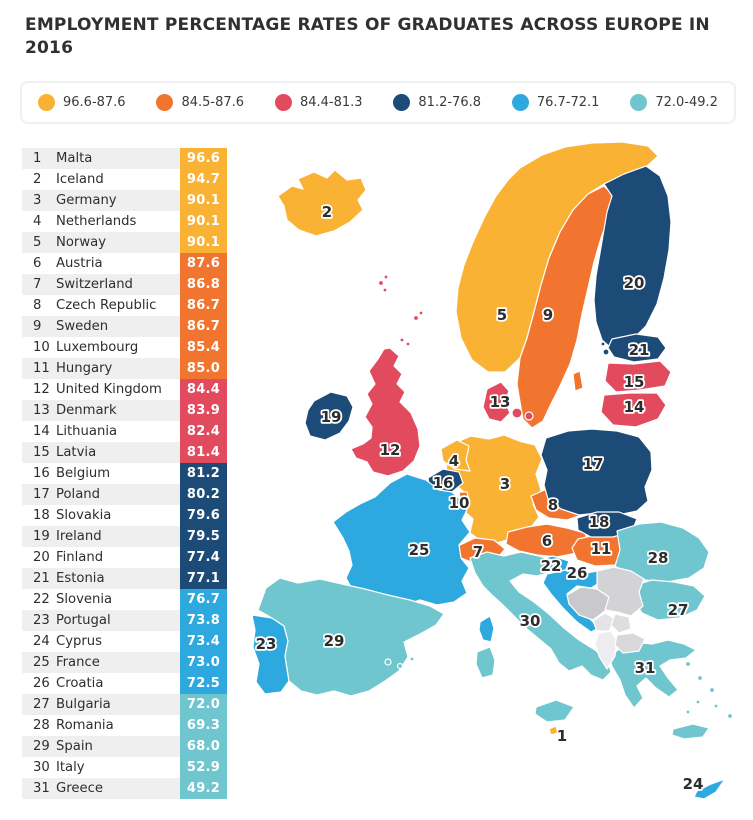 Image resolution: width=753 pixels, height=820 pixels. What do you see at coordinates (203, 599) in the screenshot?
I see `value-badge: 76.7` at bounding box center [203, 599].